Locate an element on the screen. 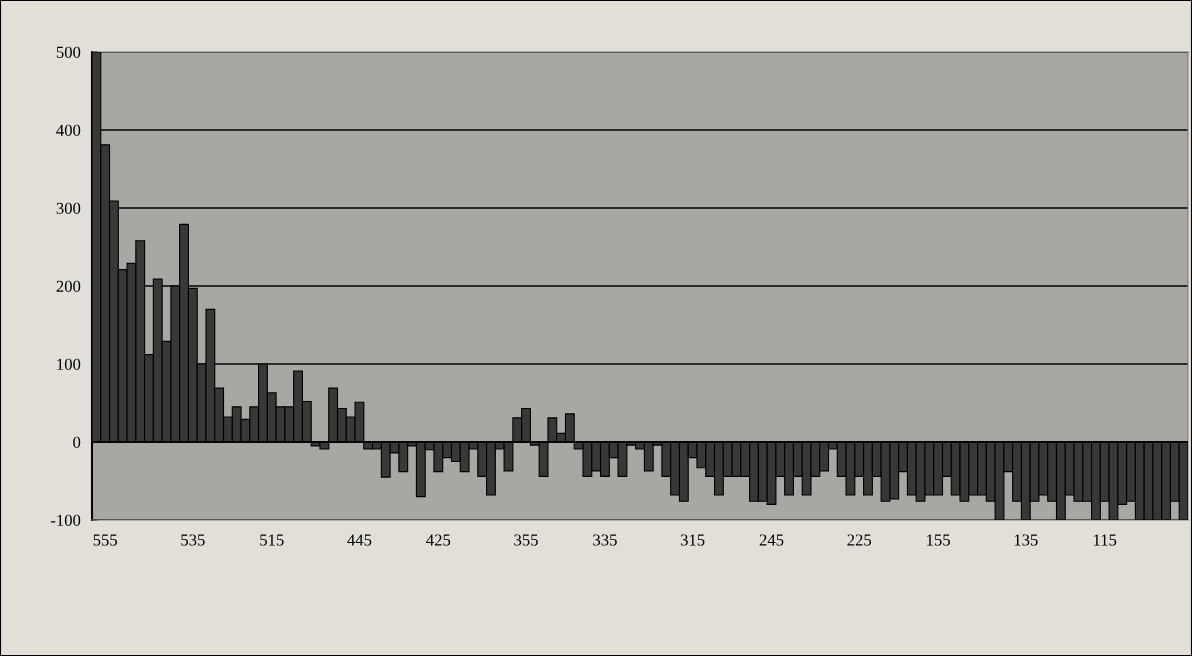 The image size is (1192, 656). y-tick-label: 100 is located at coordinates (69, 364).